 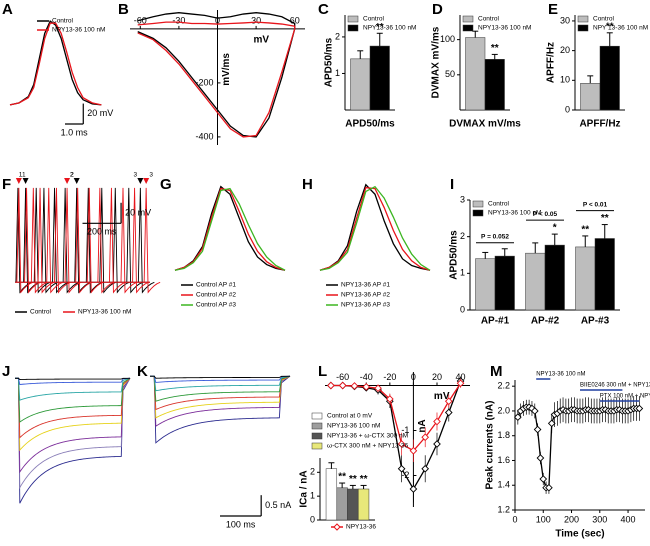 I want to click on panel-label: K, so click(x=142, y=371).